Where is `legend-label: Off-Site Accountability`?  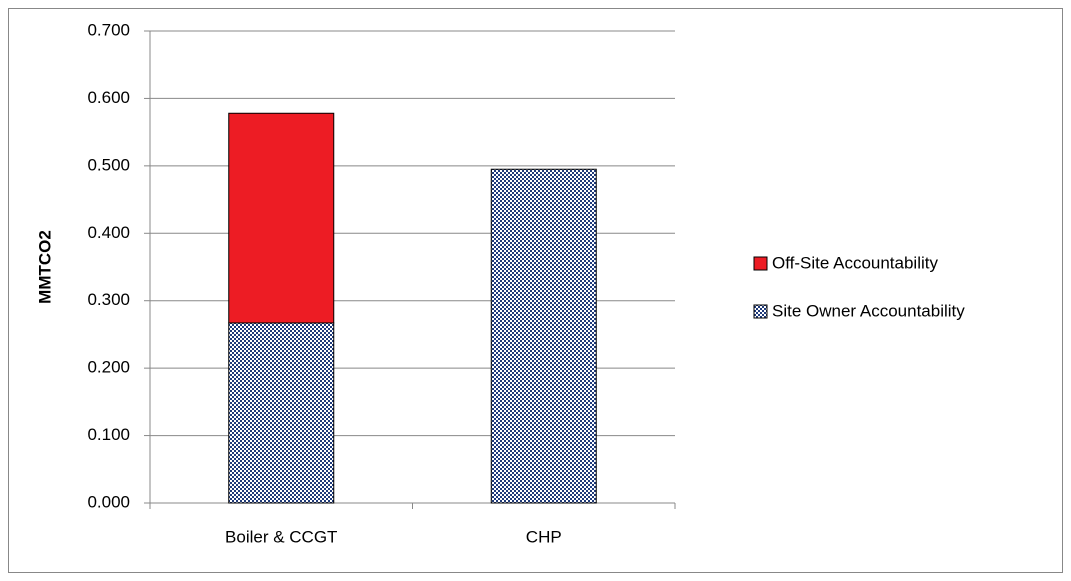
legend-label: Off-Site Accountability is located at coordinates (855, 262).